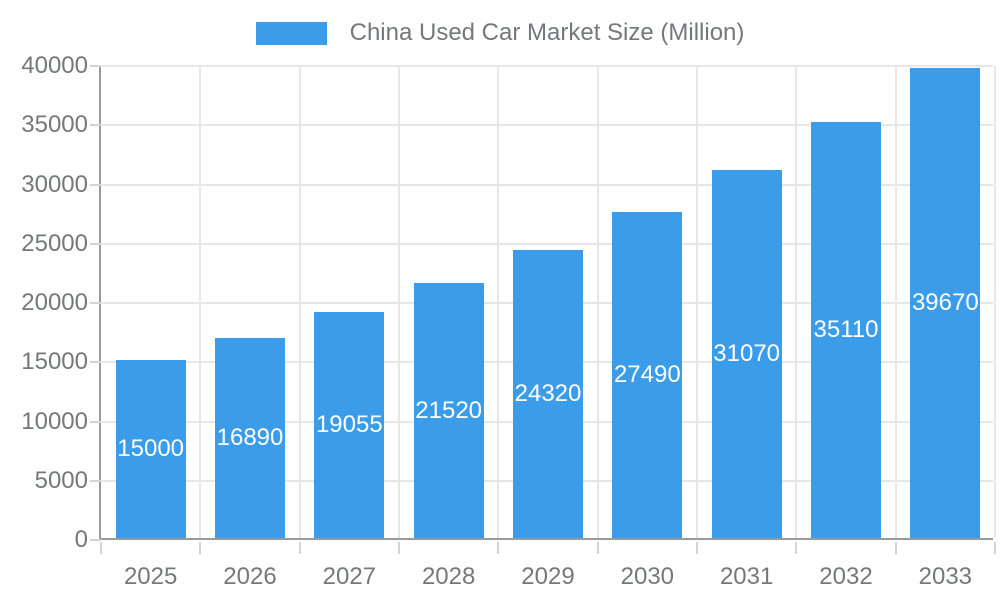  I want to click on legend-swatch-icon, so click(291, 33).